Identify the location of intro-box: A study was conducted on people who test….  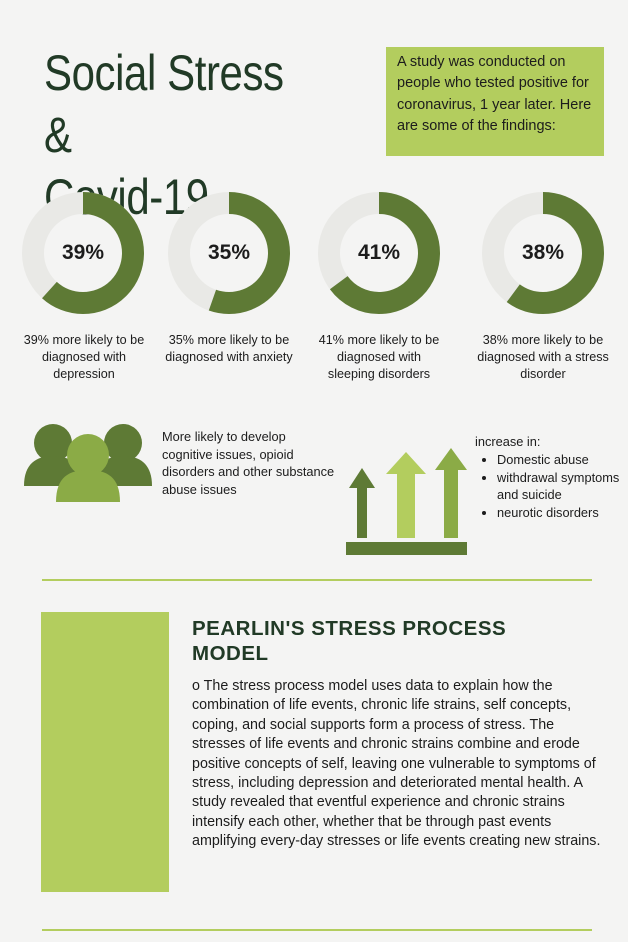
(495, 101).